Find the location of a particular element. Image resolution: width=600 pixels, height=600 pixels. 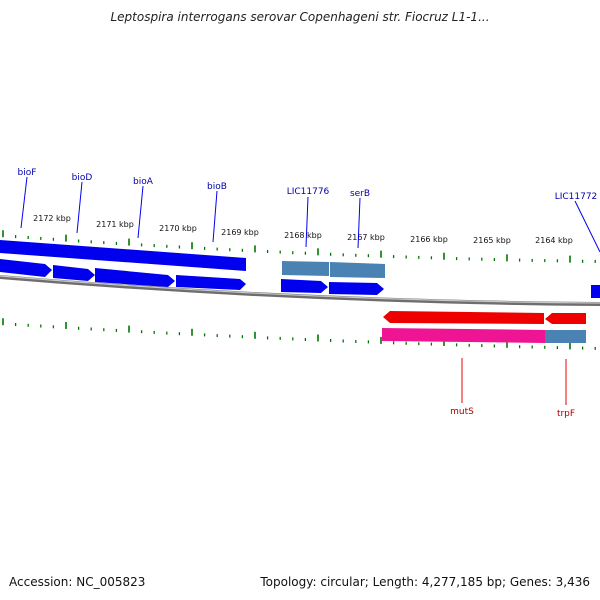

gene-bar-bio-cluster is located at coordinates (123, 255).